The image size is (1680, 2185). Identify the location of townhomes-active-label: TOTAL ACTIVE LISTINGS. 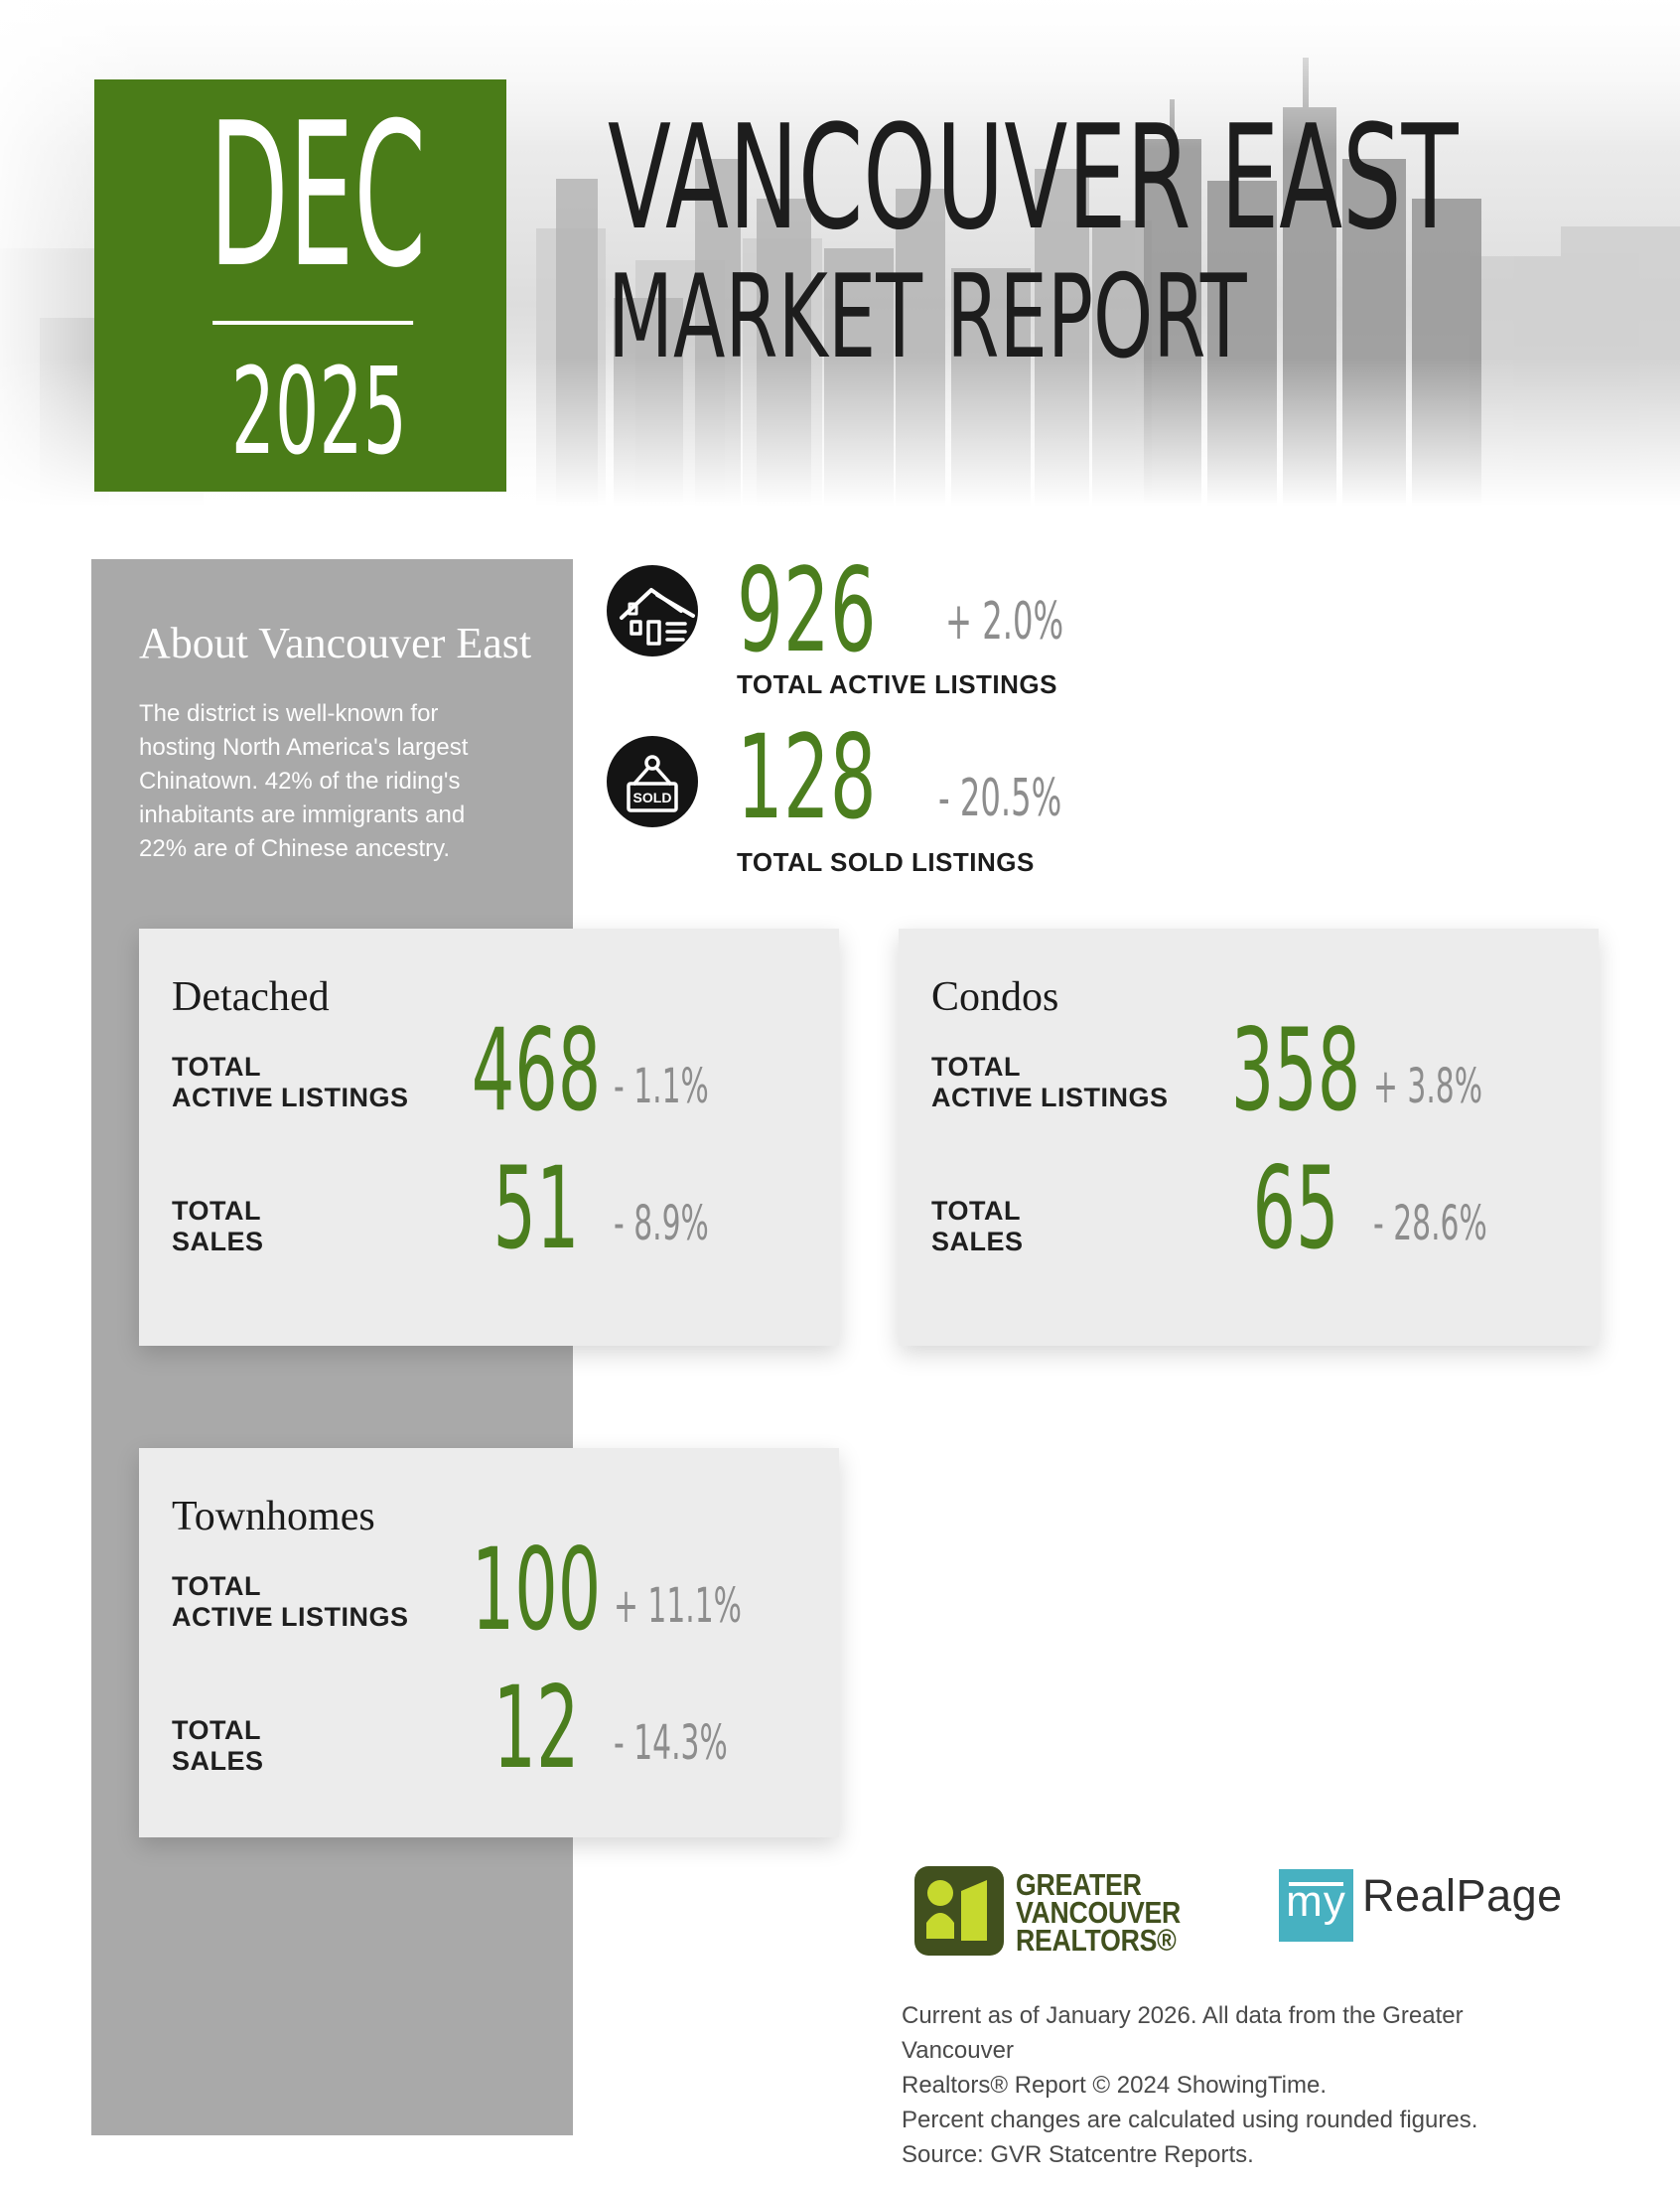
(290, 1601).